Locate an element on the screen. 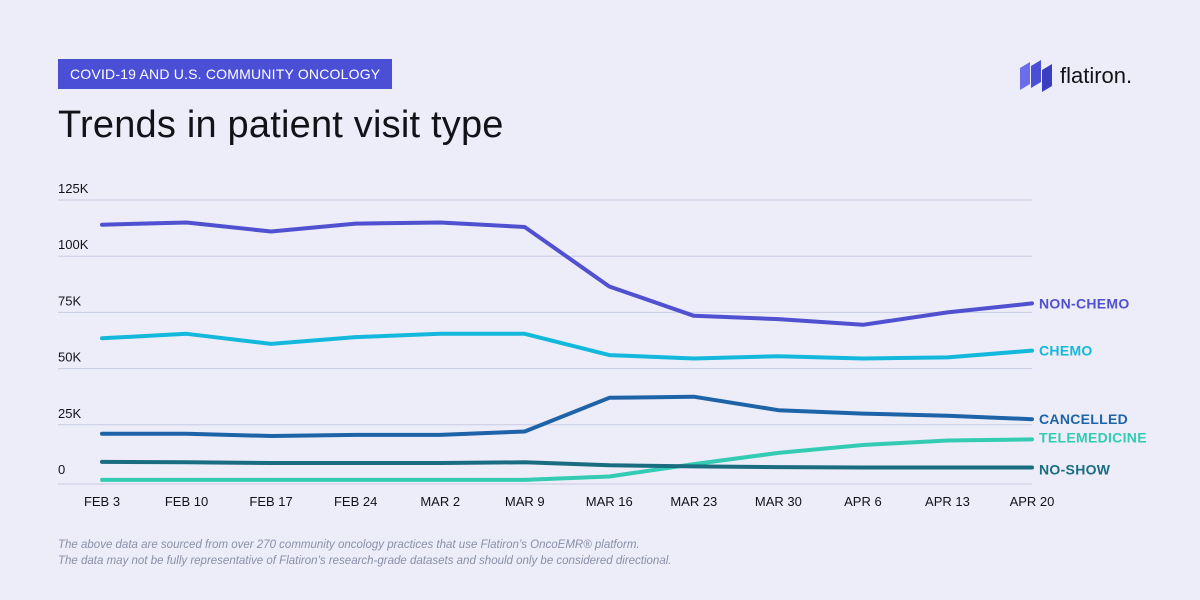 Image resolution: width=1200 pixels, height=600 pixels. series-line-telemedicine is located at coordinates (567, 459).